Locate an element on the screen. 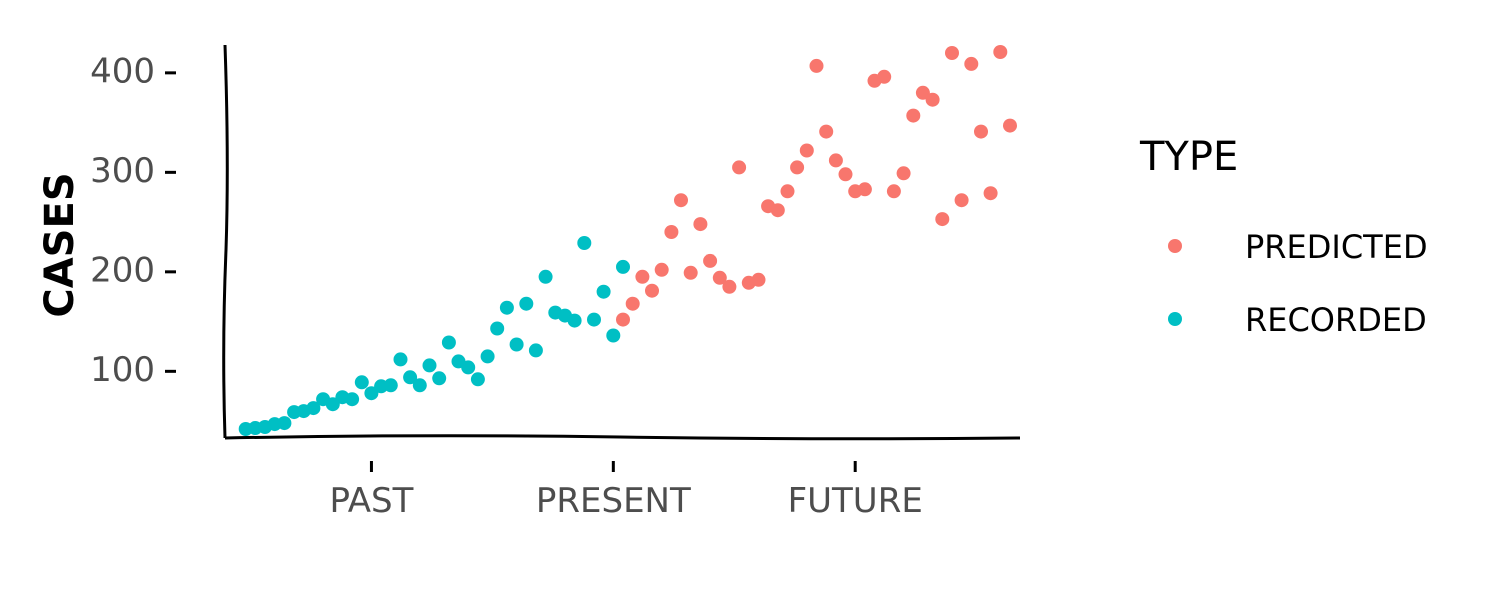  y-axis-line is located at coordinates (225, 241).